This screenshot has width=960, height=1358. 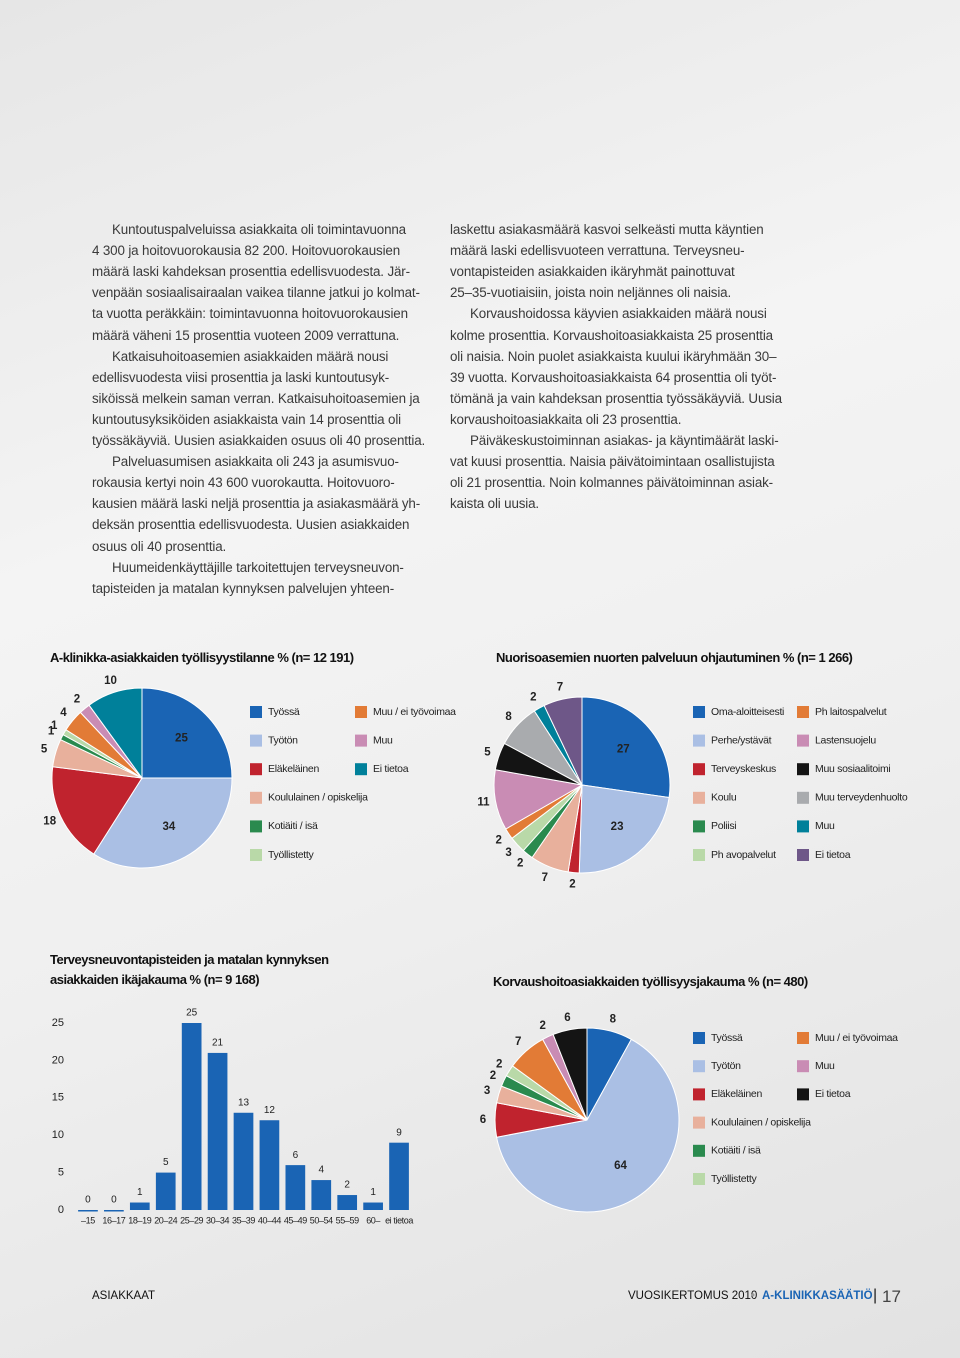 What do you see at coordinates (723, 826) in the screenshot?
I see `legend-label: Poliisi` at bounding box center [723, 826].